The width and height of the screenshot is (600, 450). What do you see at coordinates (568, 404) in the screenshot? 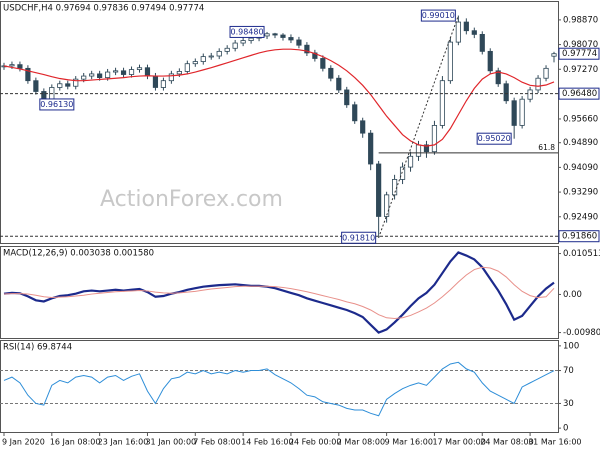
I see `y-tick-label: 30` at bounding box center [568, 404].